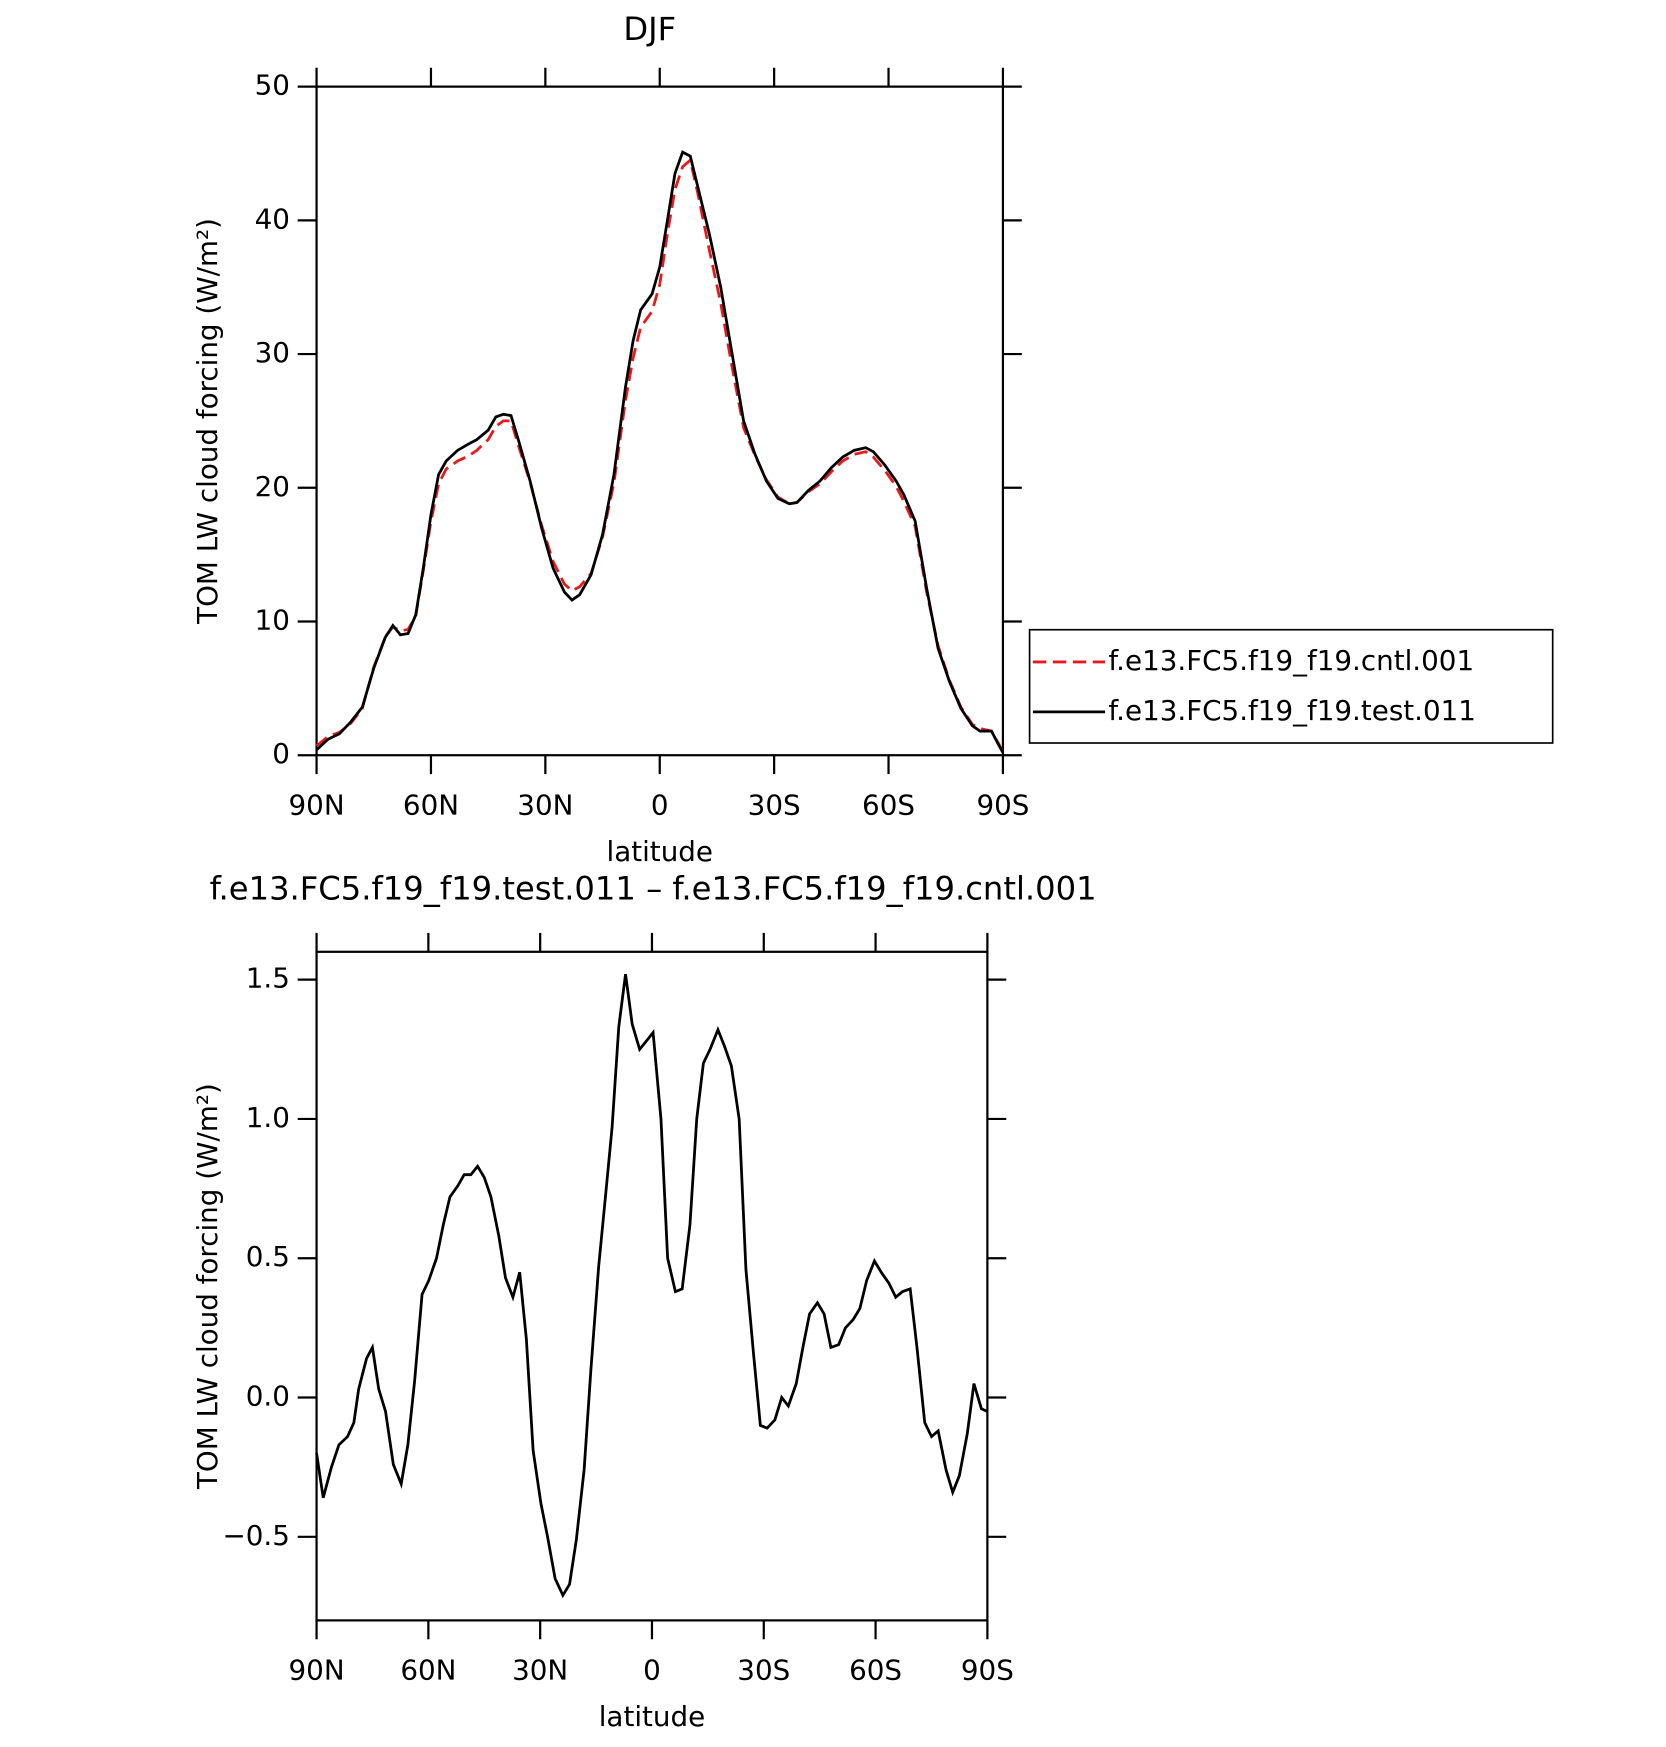  I want to click on y-tick-label: 10, so click(272, 620).